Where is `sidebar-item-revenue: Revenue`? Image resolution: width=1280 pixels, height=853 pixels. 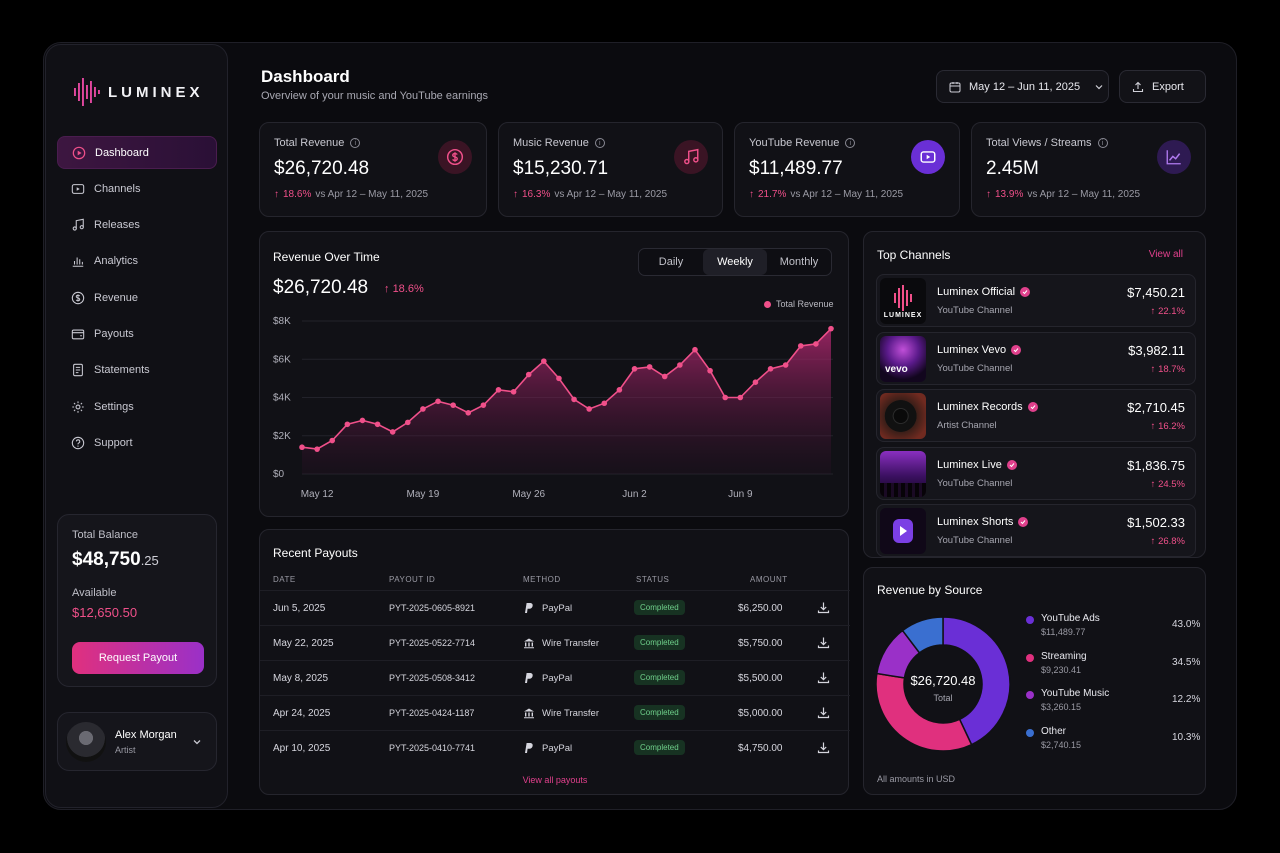 sidebar-item-revenue: Revenue is located at coordinates (137, 297).